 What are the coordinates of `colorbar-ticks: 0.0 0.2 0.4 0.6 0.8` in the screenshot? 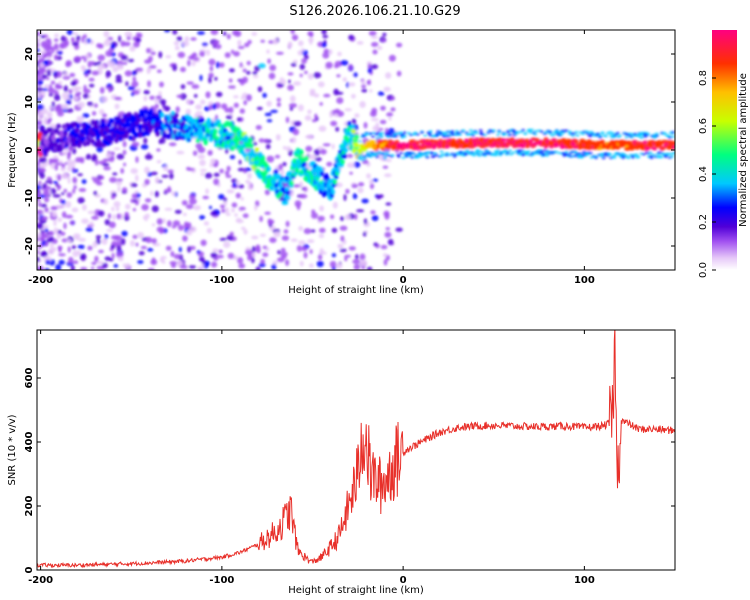 It's located at (707, 174).